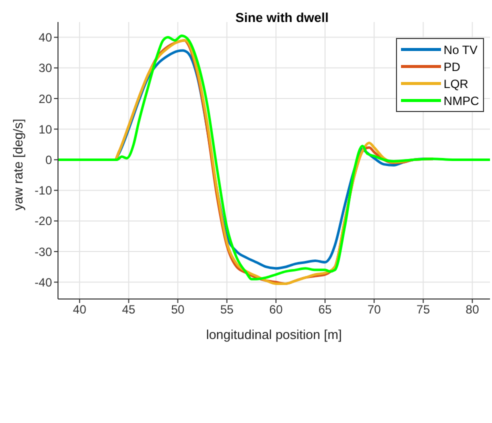 This screenshot has width=492, height=423. Describe the element at coordinates (43, 251) in the screenshot. I see `y-tick-label: -30` at that location.